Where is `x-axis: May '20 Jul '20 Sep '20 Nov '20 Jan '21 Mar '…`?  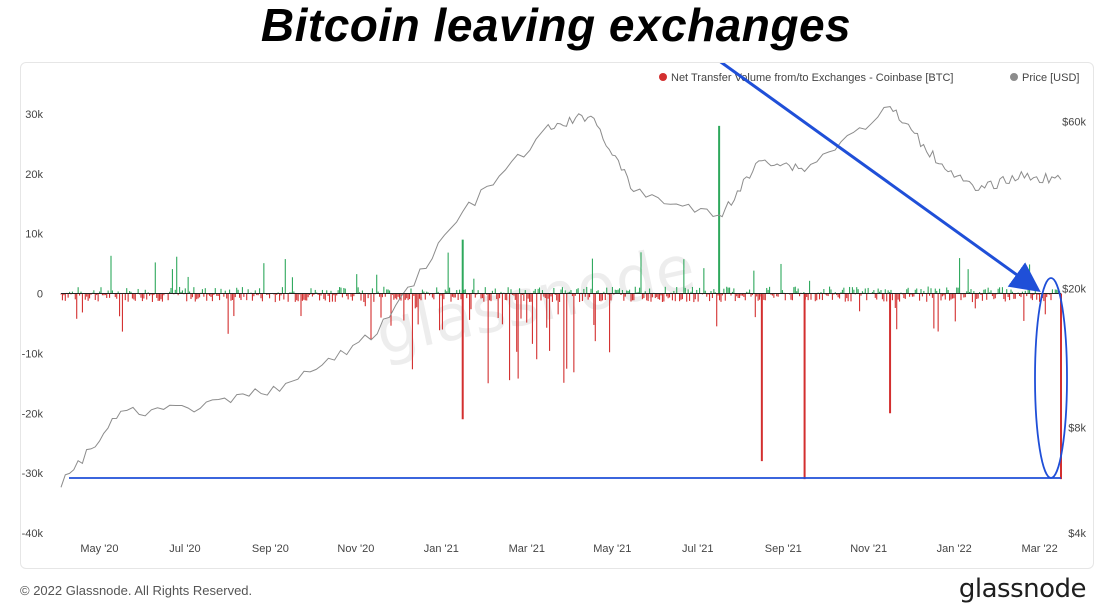
x-axis: May '20 Jul '20 Sep '20 Nov '20 Jan '21 Mar '… is located at coordinates (568, 549).